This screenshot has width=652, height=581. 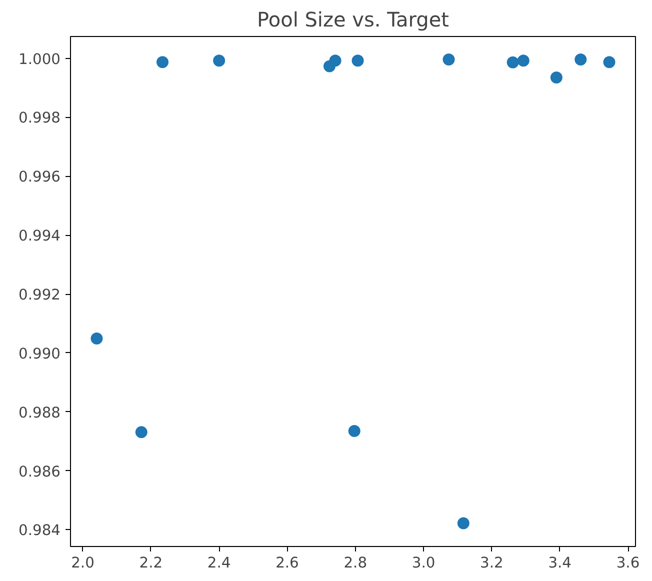 I want to click on y-tick-label: 0.998, so click(x=39, y=118).